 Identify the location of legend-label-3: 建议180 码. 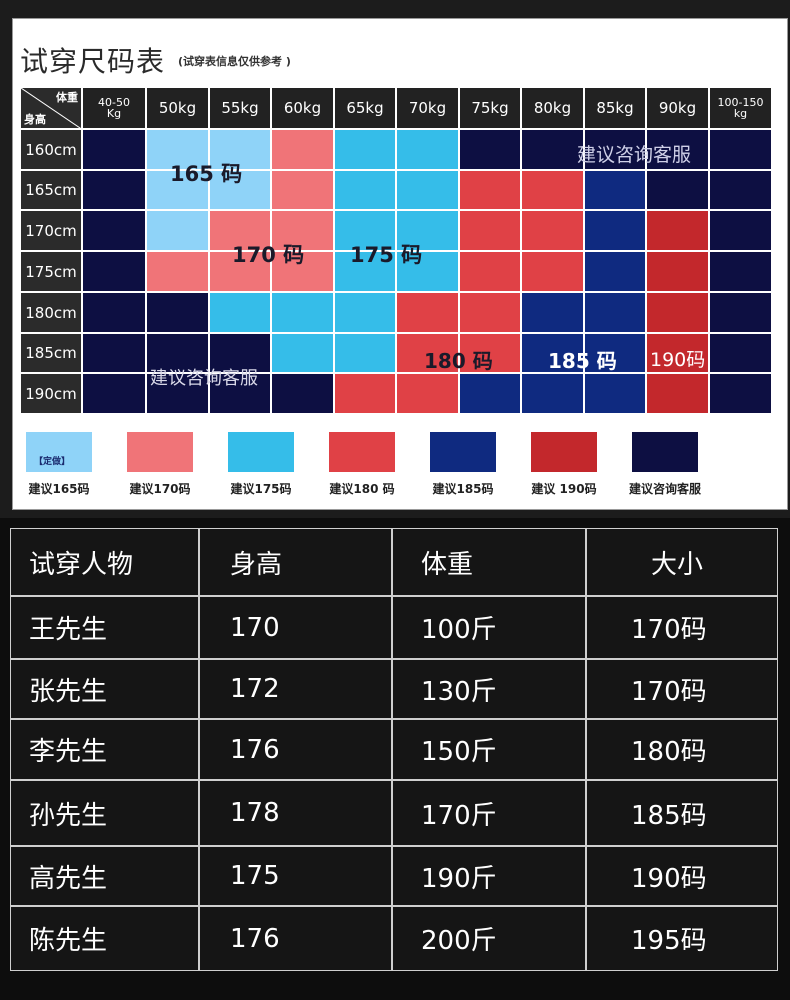
(362, 489).